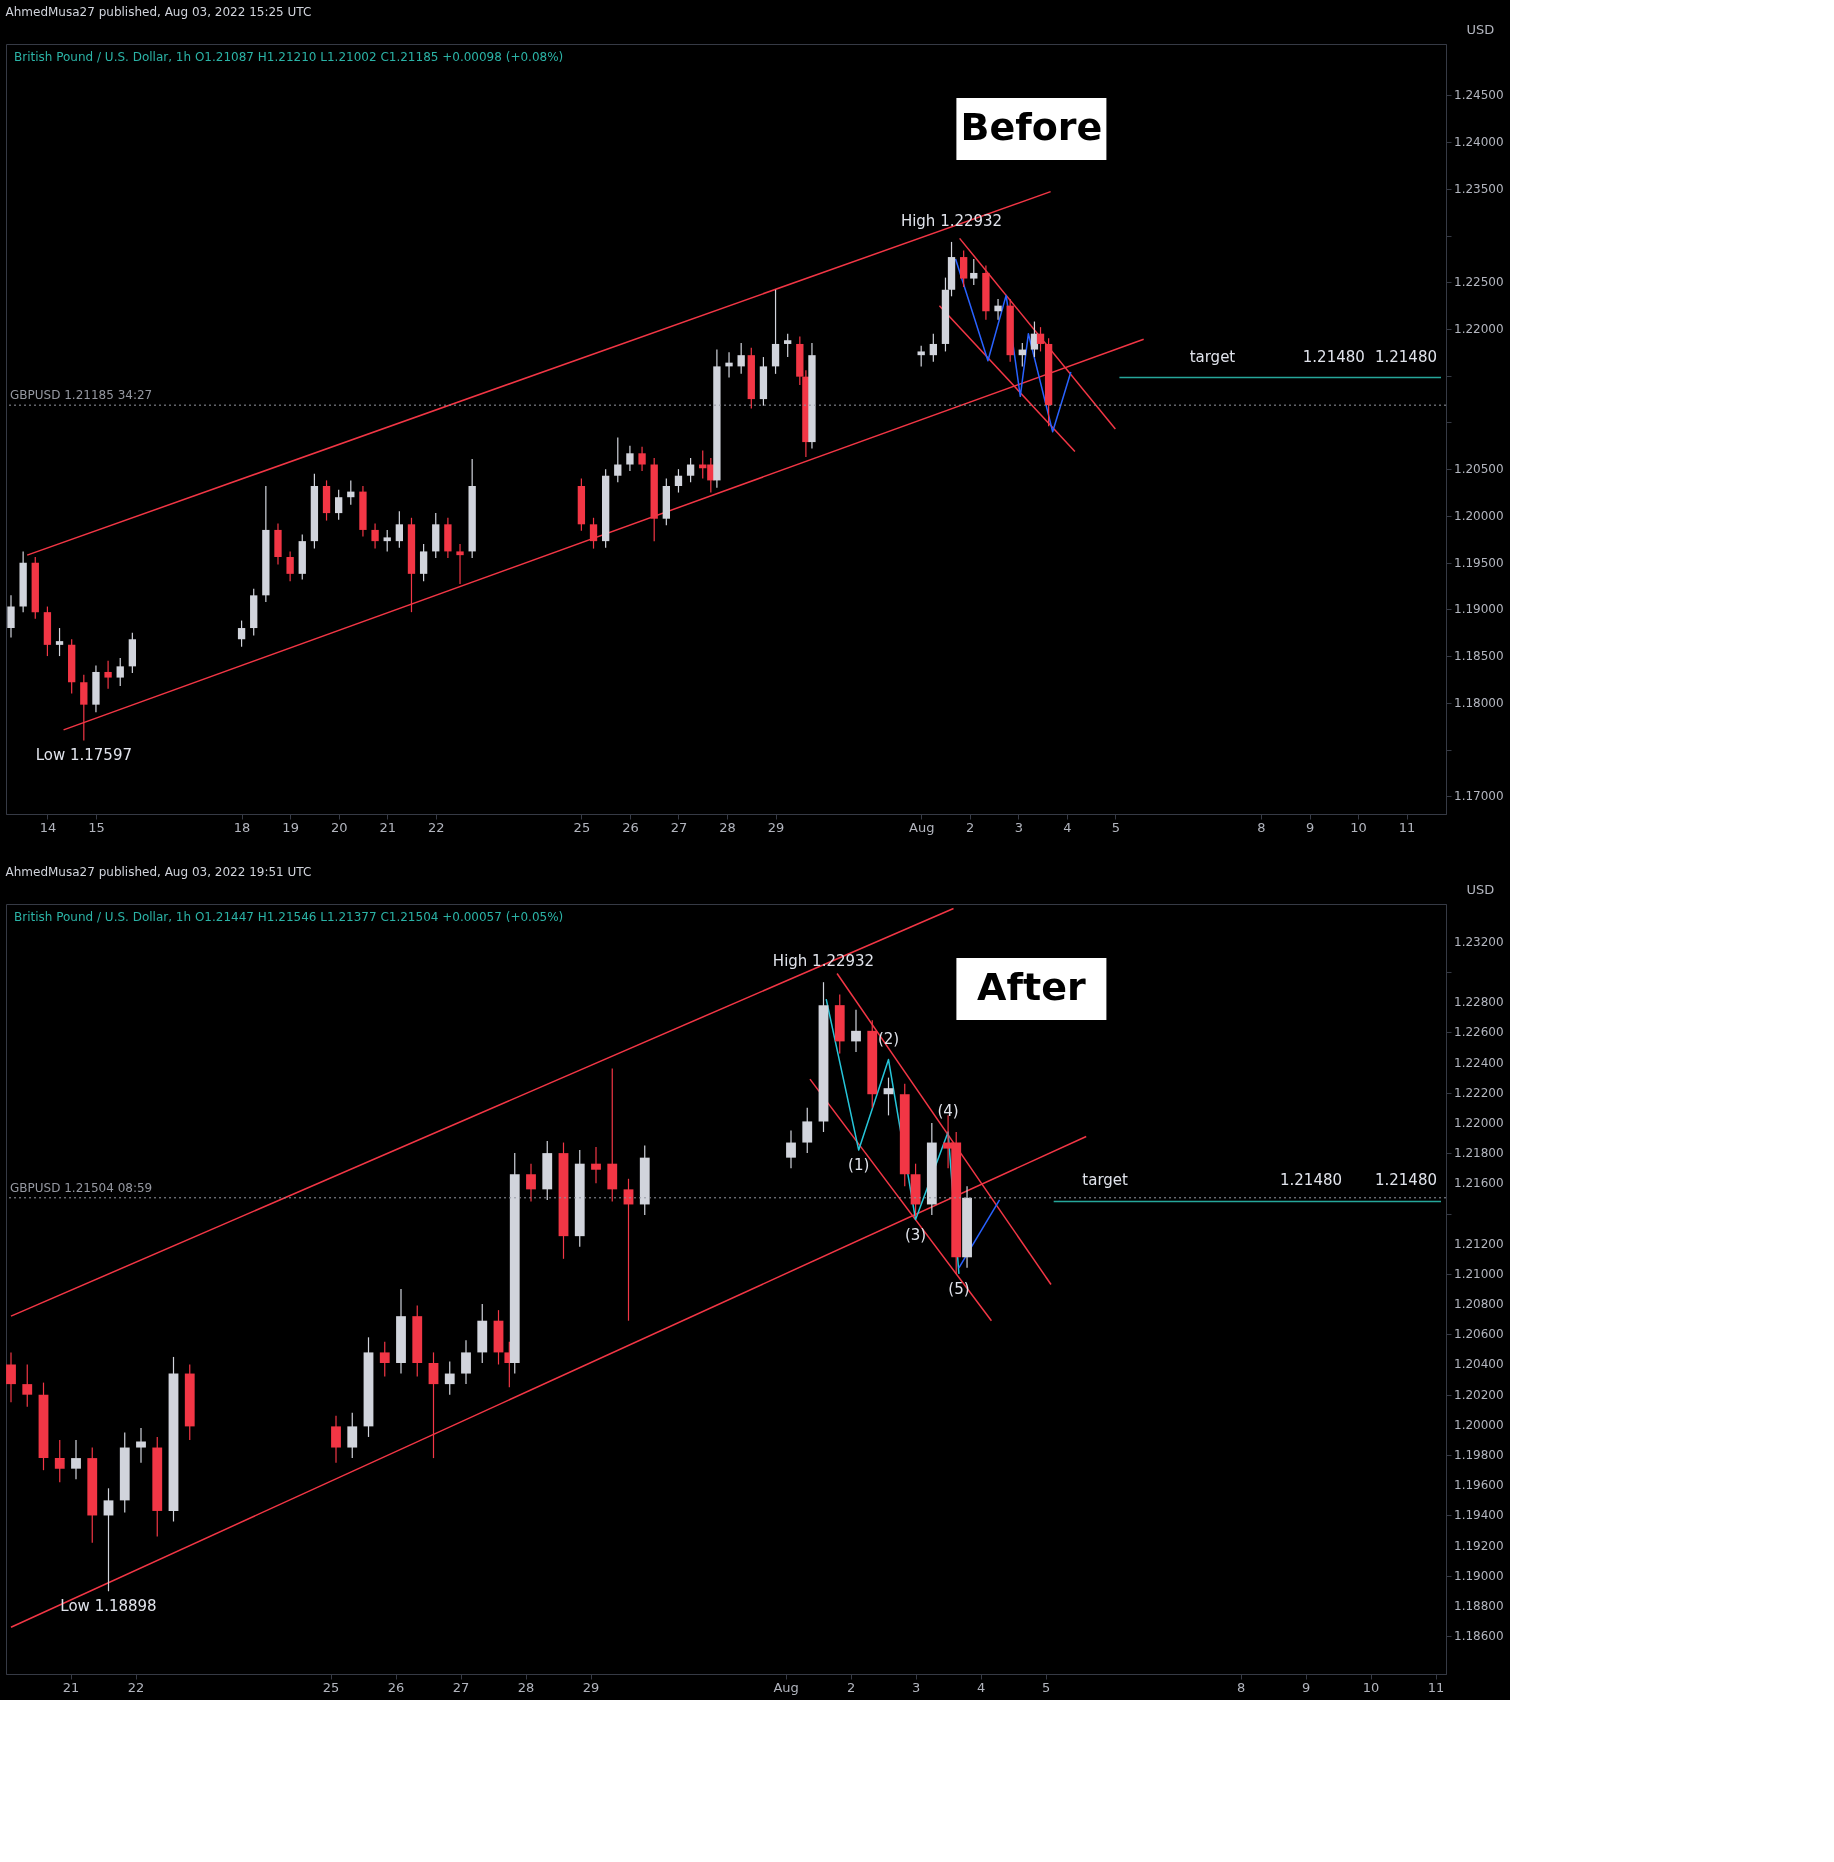 The height and width of the screenshot is (1862, 1834). I want to click on ref-line-label: GBPUSD 1.21185 34:27, so click(81, 395).